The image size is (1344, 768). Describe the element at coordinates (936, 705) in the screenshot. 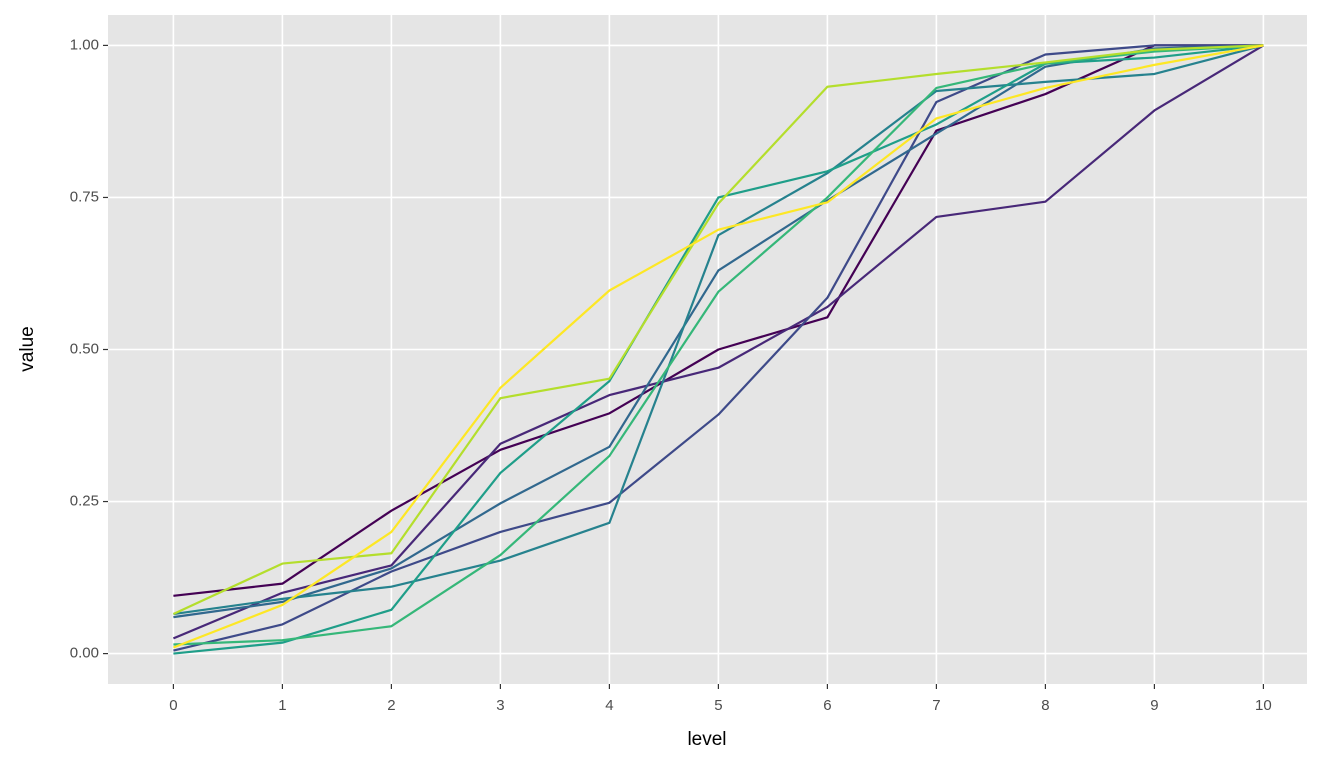

I see `x-tick-label: 7` at that location.